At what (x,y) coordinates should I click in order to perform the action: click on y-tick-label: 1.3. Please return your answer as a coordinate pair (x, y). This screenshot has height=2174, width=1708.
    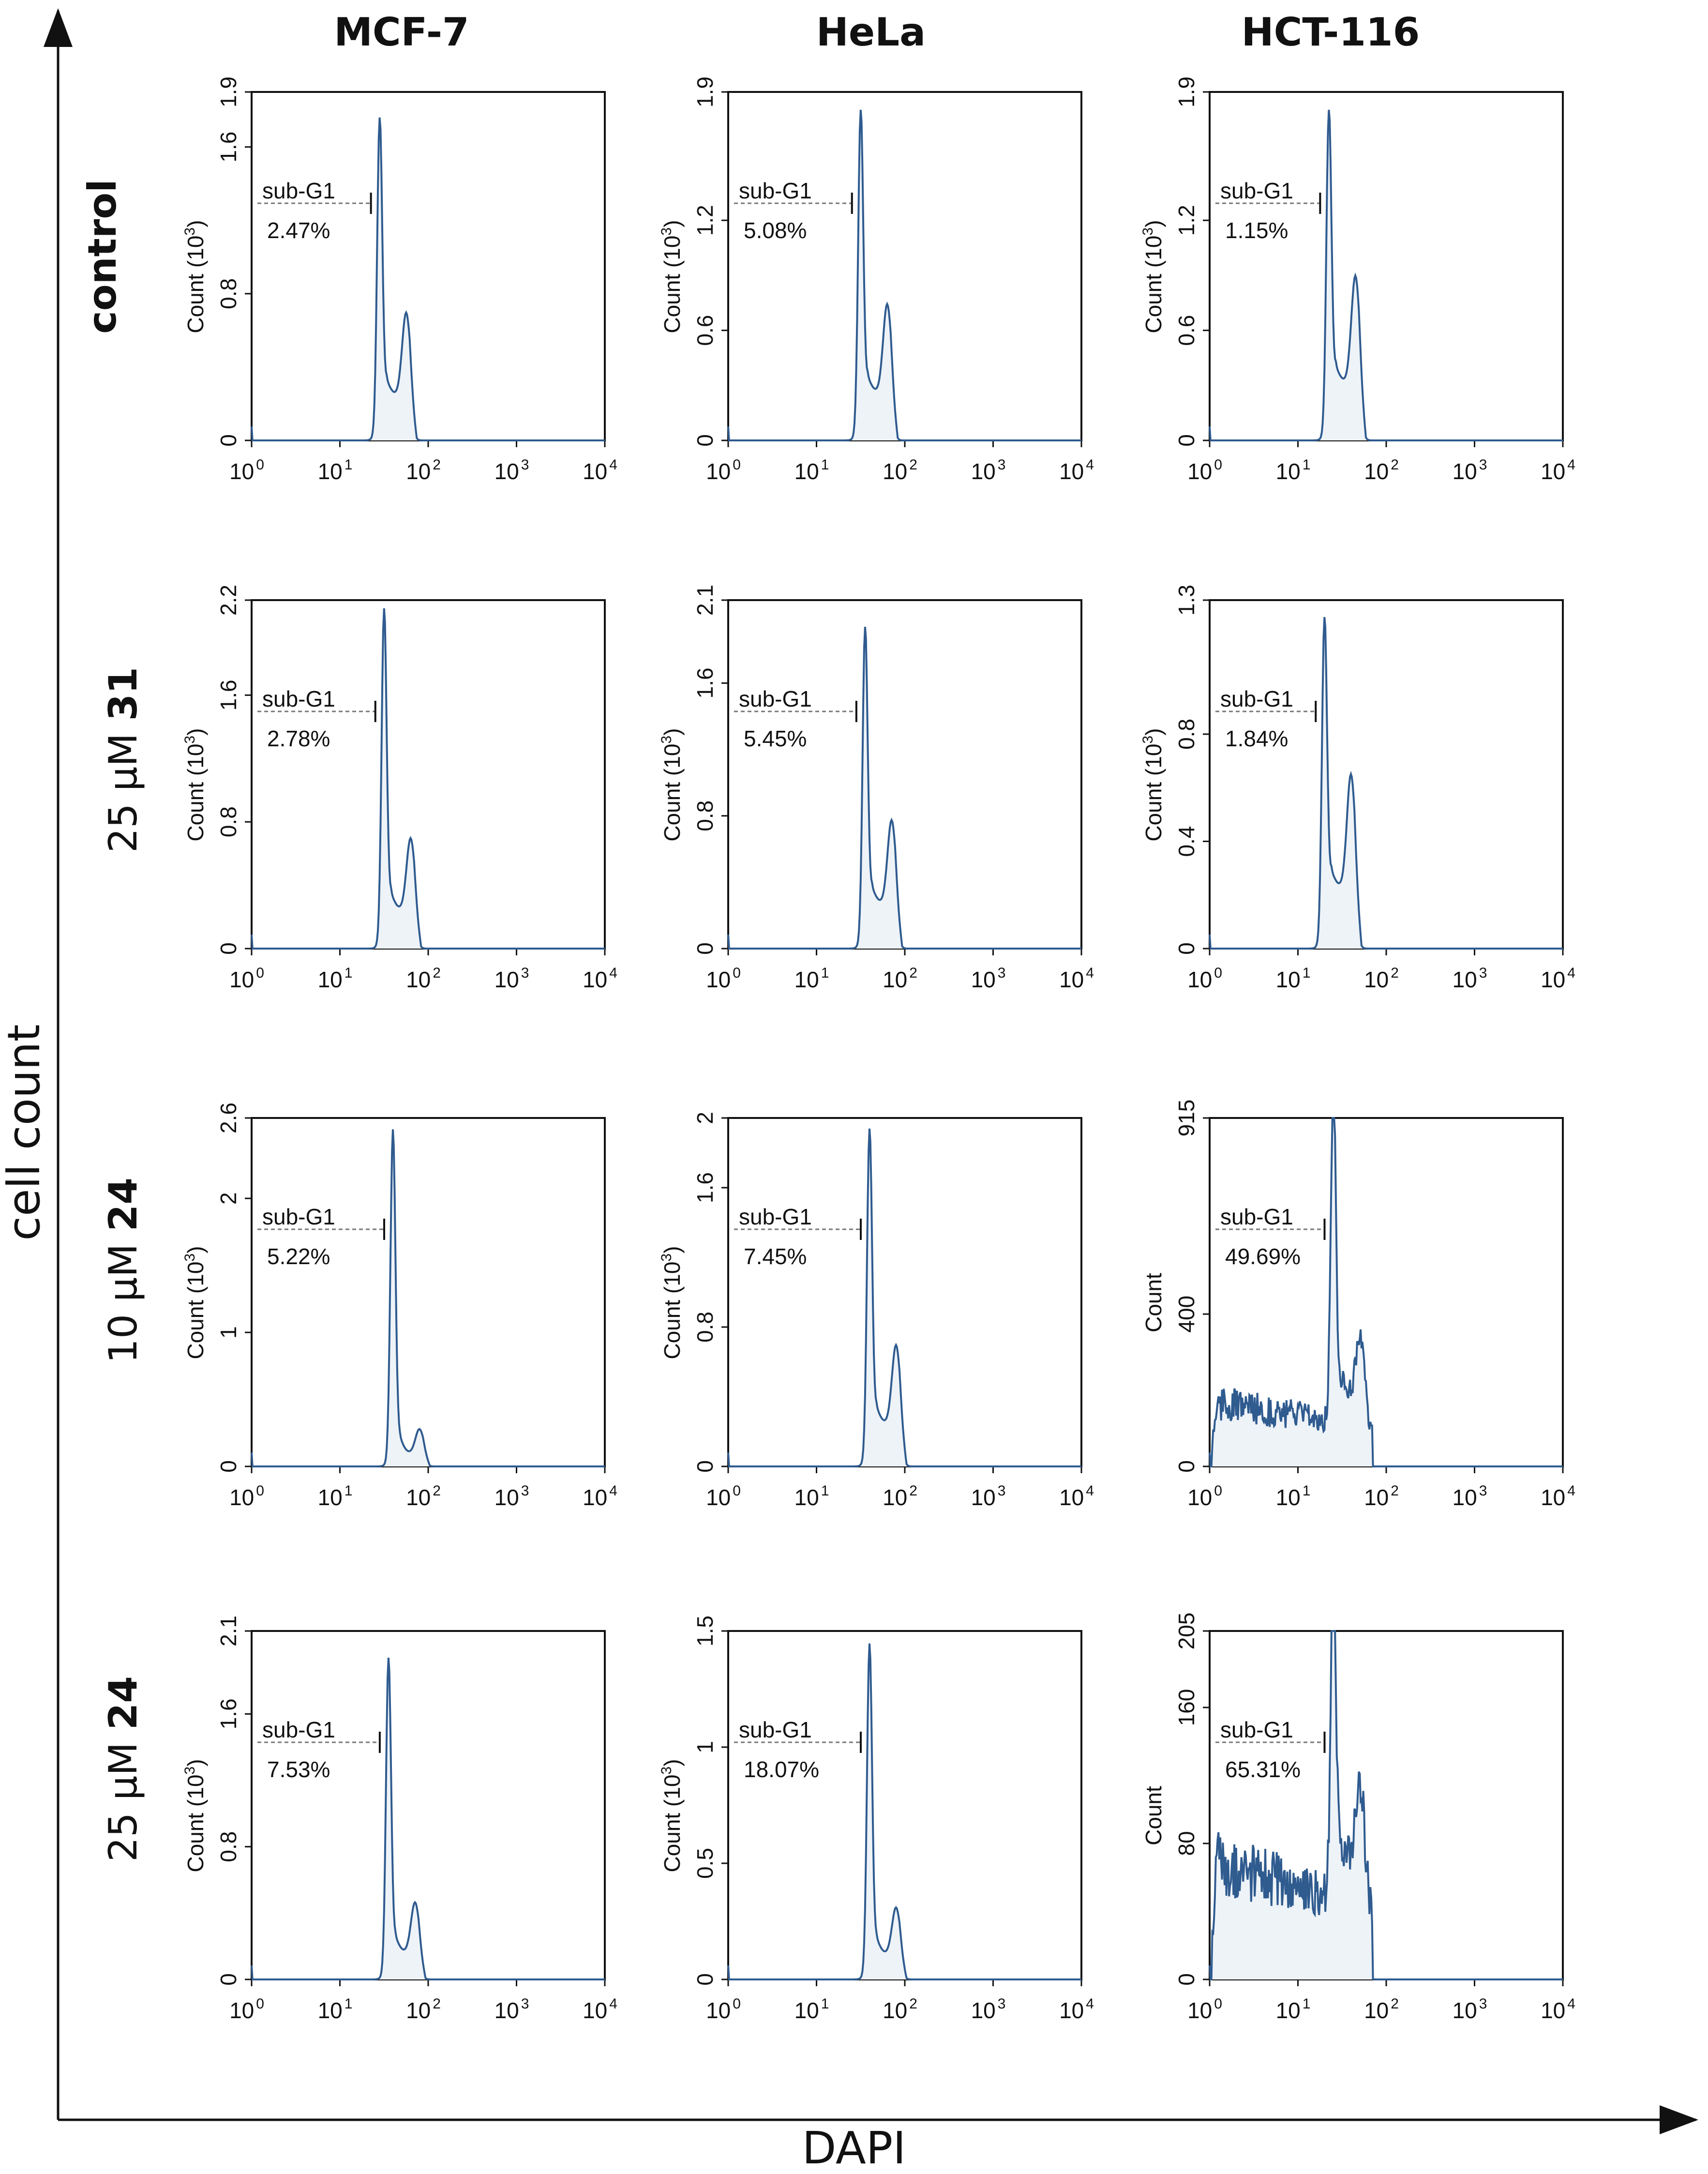
    Looking at the image, I should click on (1186, 600).